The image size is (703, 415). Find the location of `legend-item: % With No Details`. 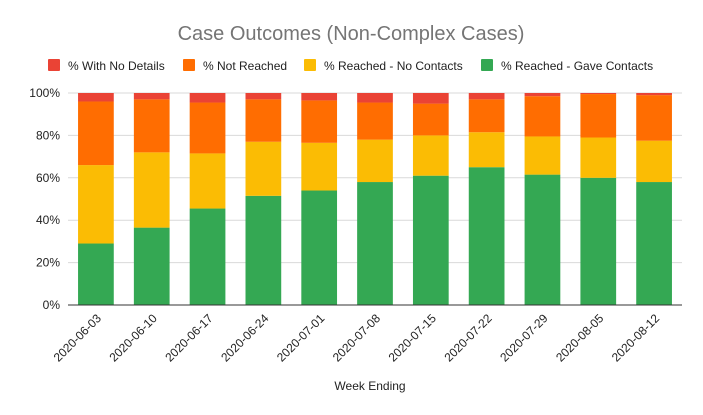

legend-item: % With No Details is located at coordinates (106, 66).